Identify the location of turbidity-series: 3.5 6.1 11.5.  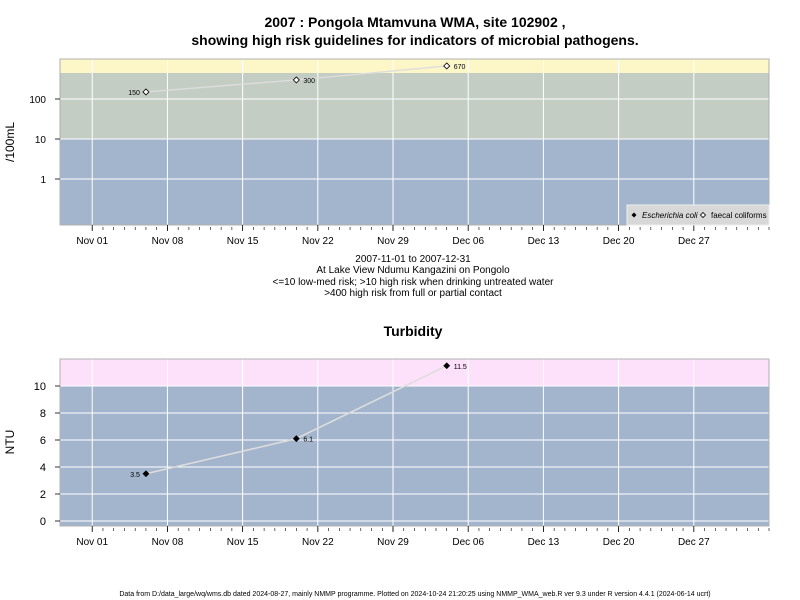
(298, 420).